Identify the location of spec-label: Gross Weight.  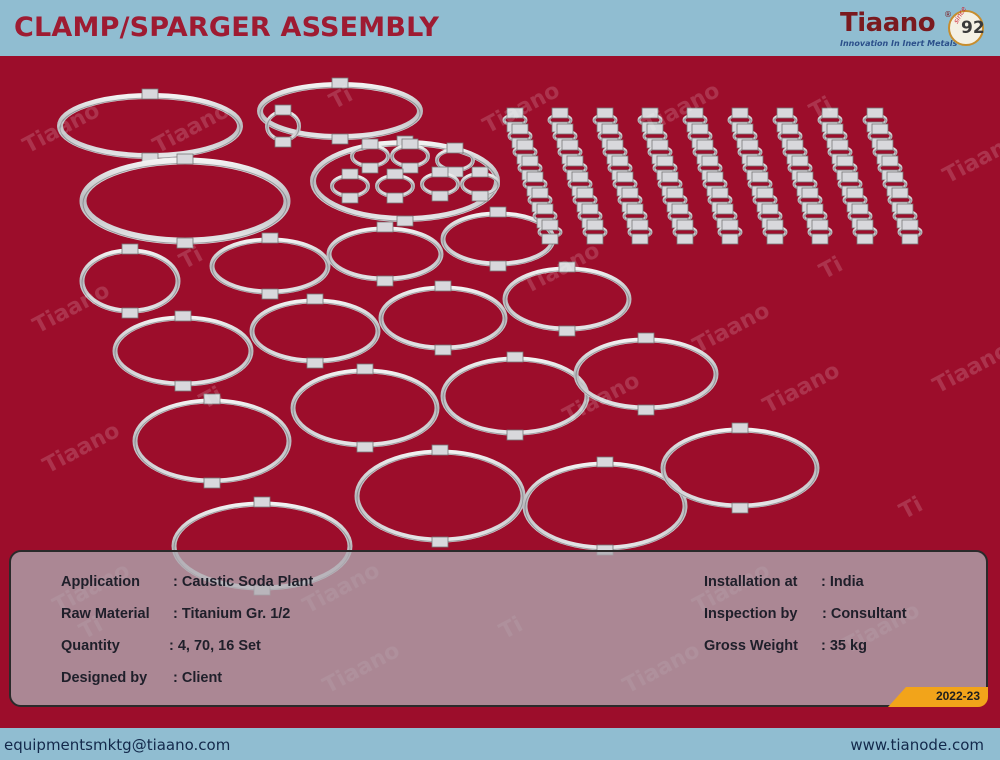
(751, 646).